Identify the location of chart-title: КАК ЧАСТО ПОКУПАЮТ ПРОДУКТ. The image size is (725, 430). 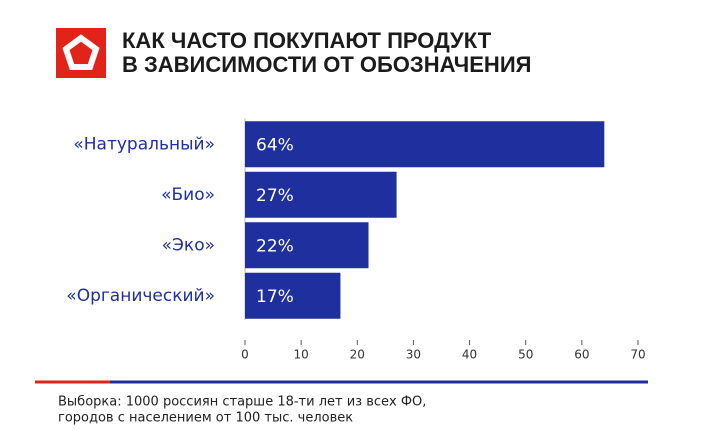
(307, 40).